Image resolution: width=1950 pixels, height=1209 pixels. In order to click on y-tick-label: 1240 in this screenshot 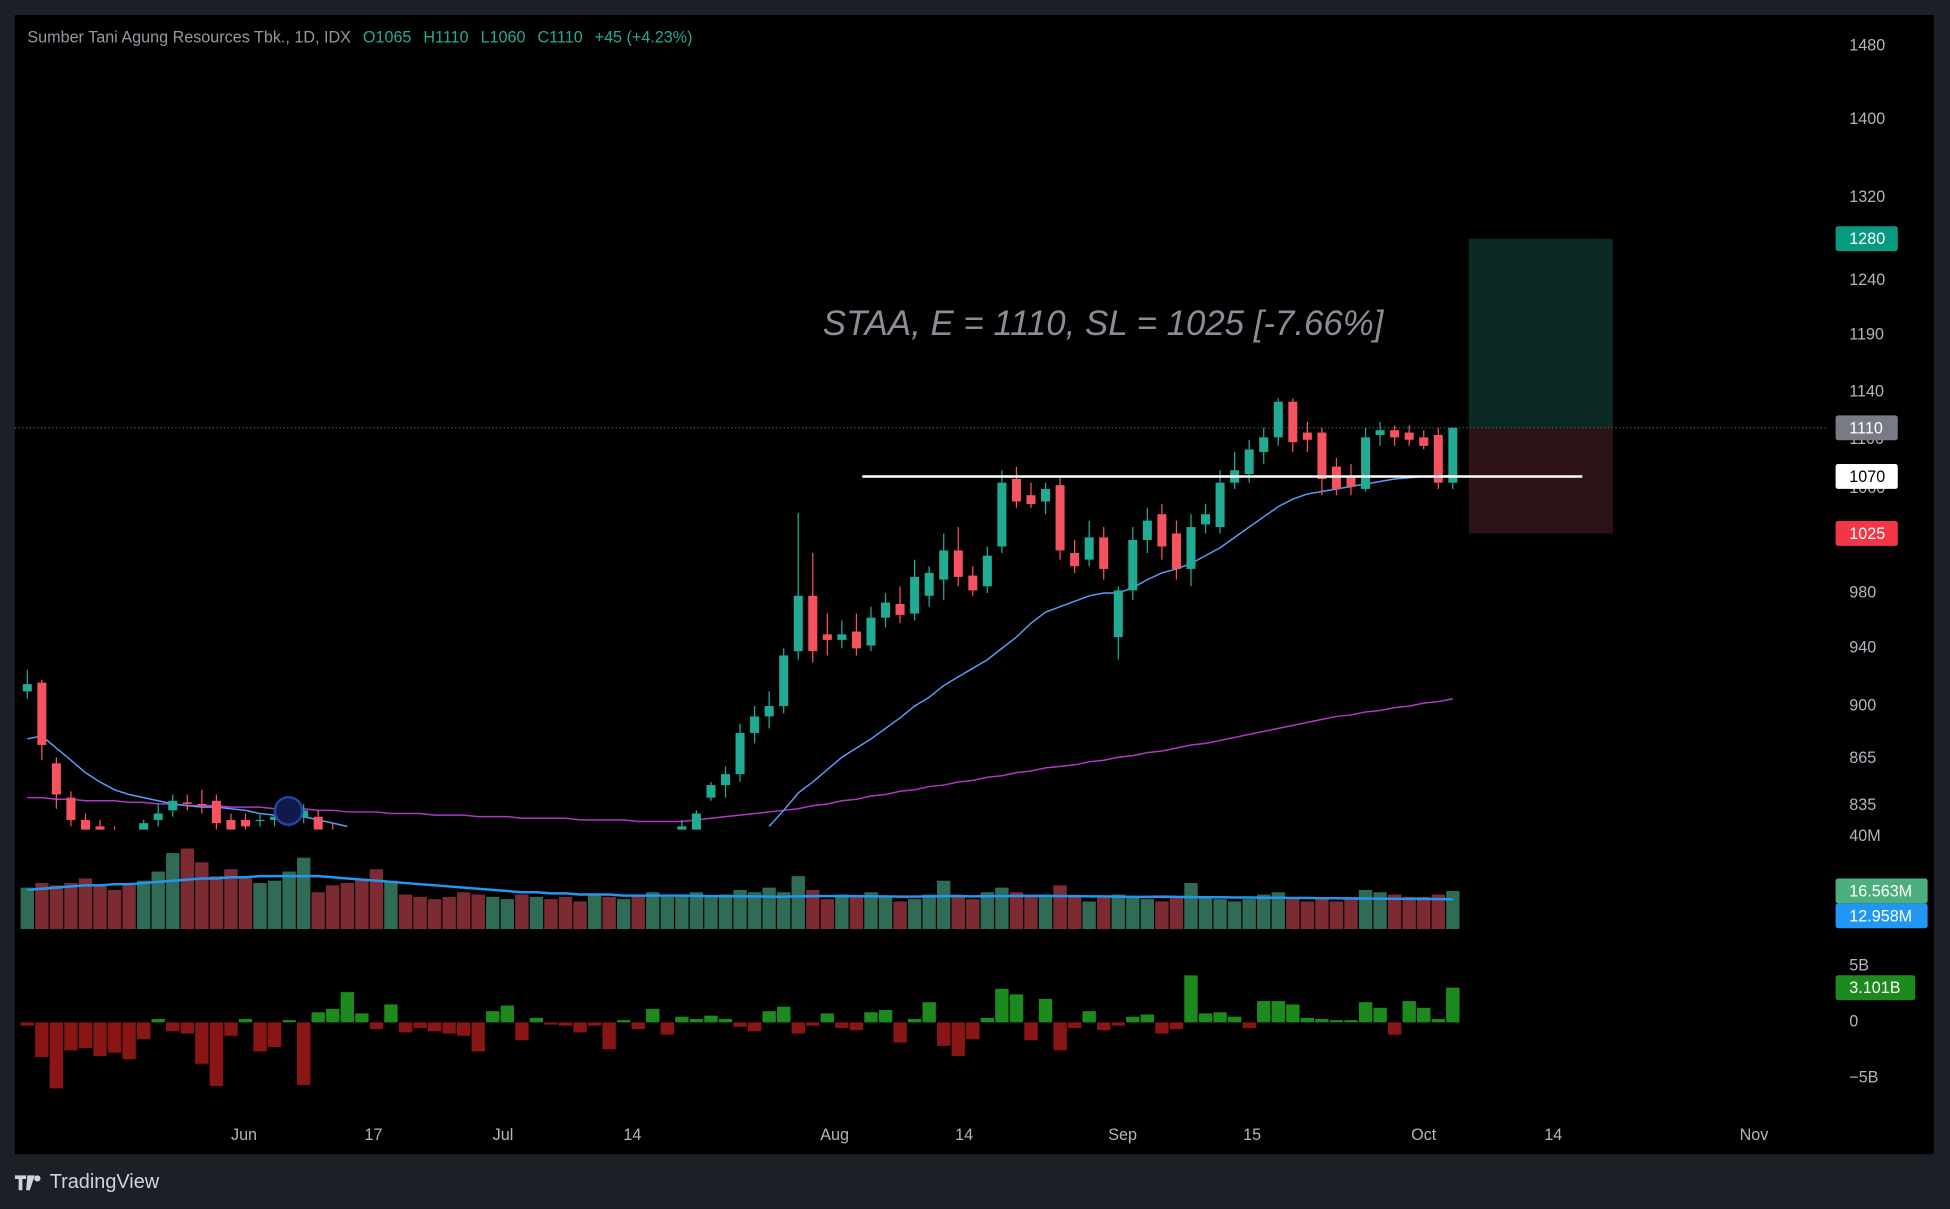, I will do `click(1867, 280)`.